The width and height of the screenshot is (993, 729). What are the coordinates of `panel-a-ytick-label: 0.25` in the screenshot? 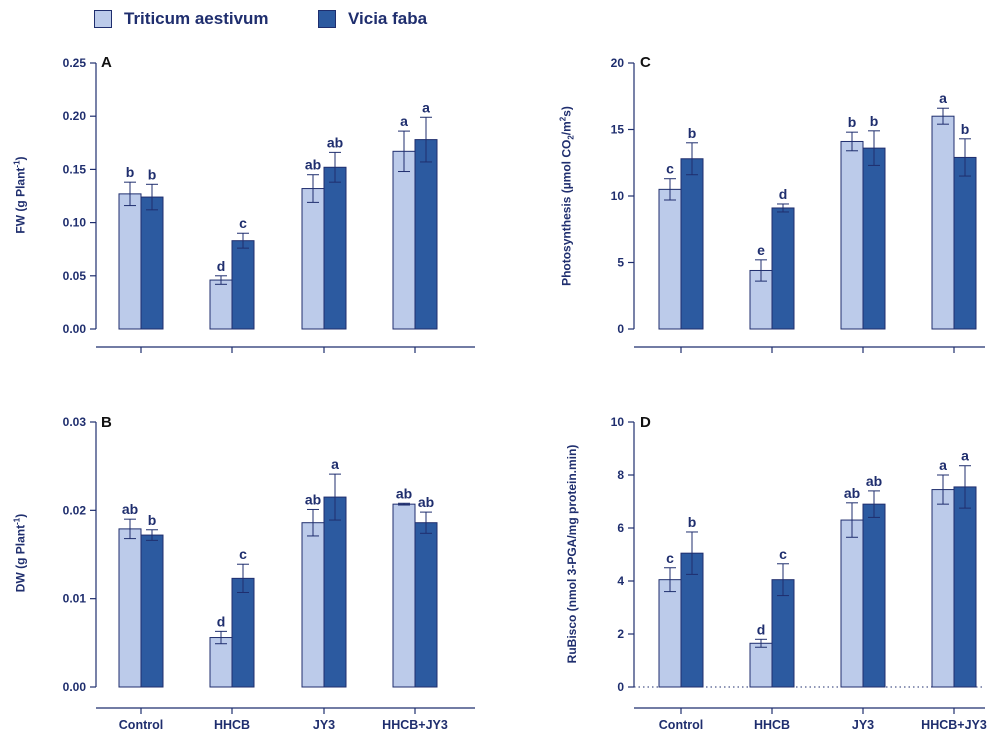 It's located at (75, 63).